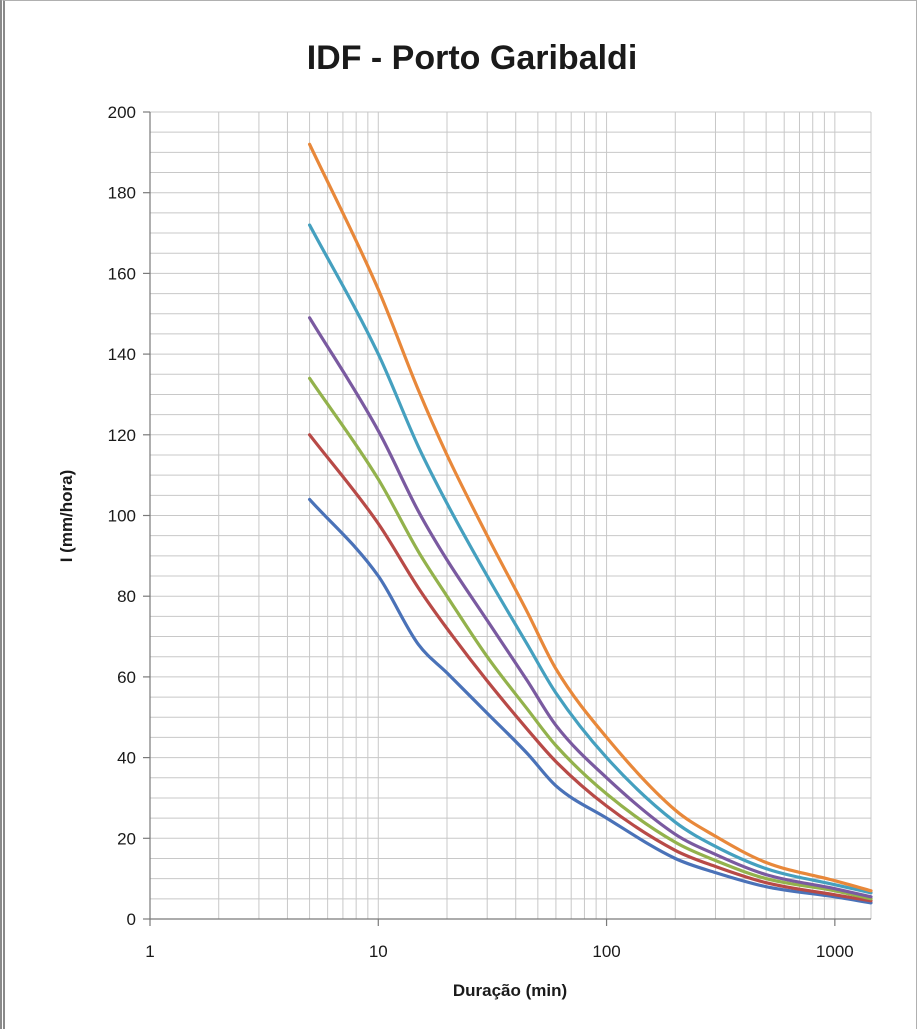 Image resolution: width=917 pixels, height=1029 pixels. Describe the element at coordinates (472, 58) in the screenshot. I see `chart-title: IDF - Porto Garibaldi` at that location.